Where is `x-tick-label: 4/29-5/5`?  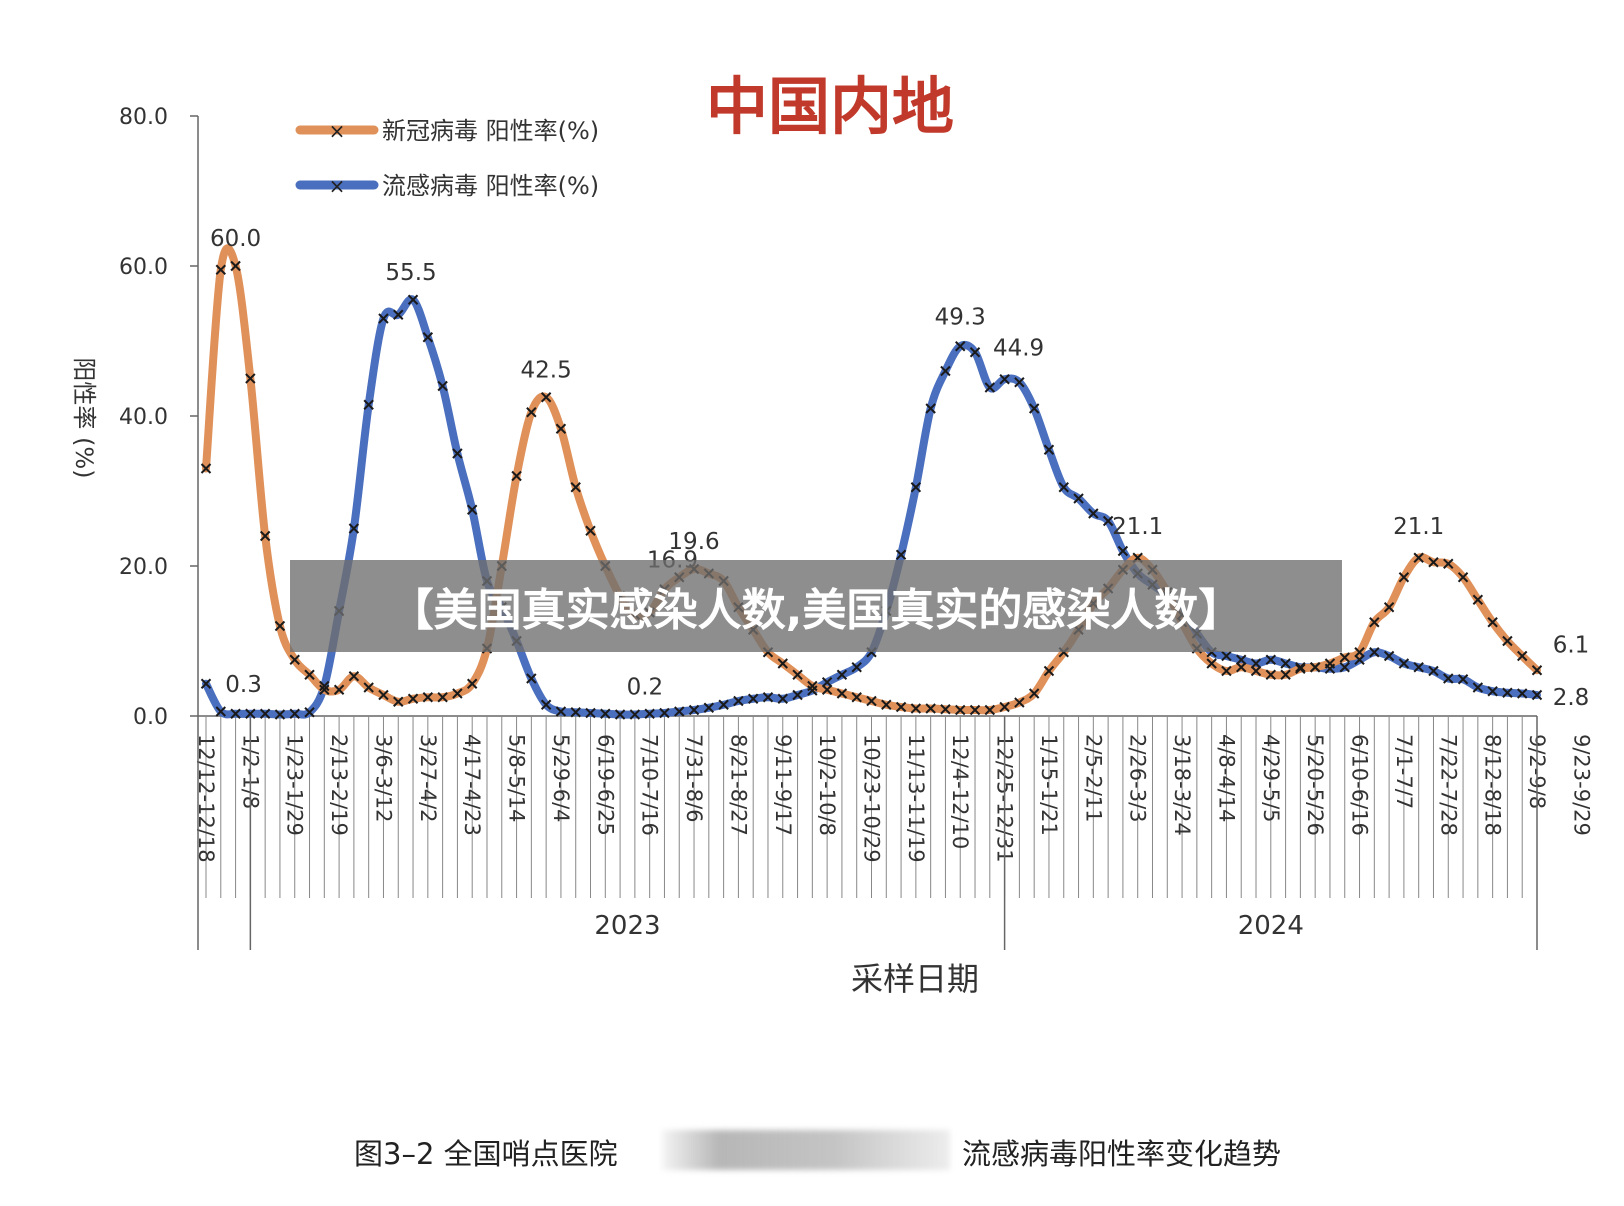 x-tick-label: 4/29-5/5 is located at coordinates (1271, 778).